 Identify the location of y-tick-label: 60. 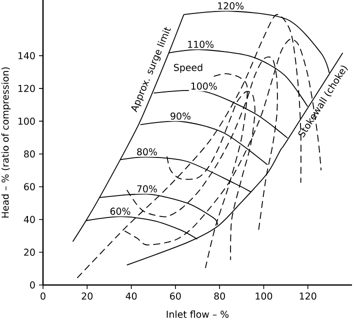
(29, 186).